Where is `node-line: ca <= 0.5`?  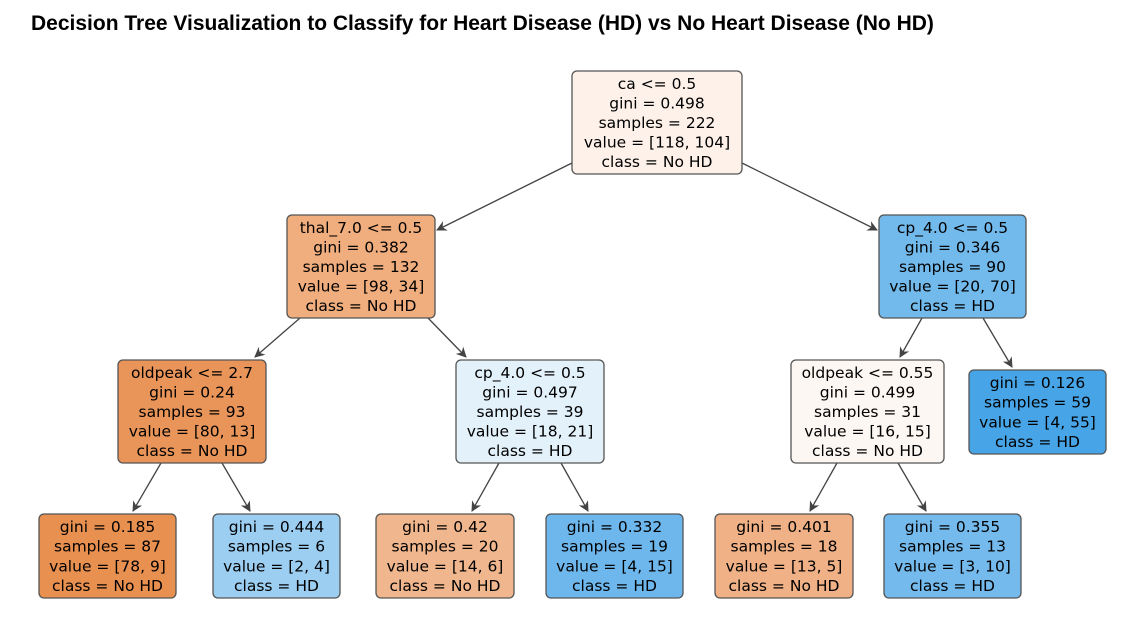
node-line: ca <= 0.5 is located at coordinates (657, 84).